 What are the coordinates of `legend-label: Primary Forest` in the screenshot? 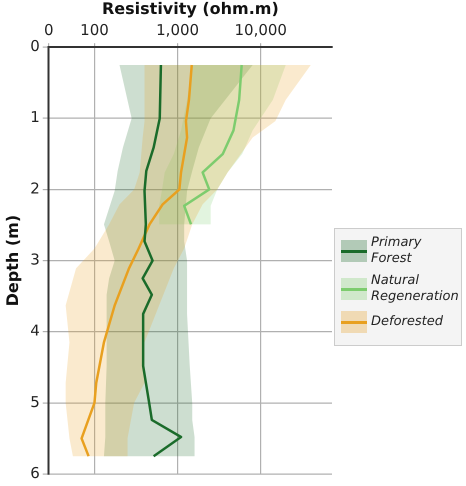 It's located at (396, 251).